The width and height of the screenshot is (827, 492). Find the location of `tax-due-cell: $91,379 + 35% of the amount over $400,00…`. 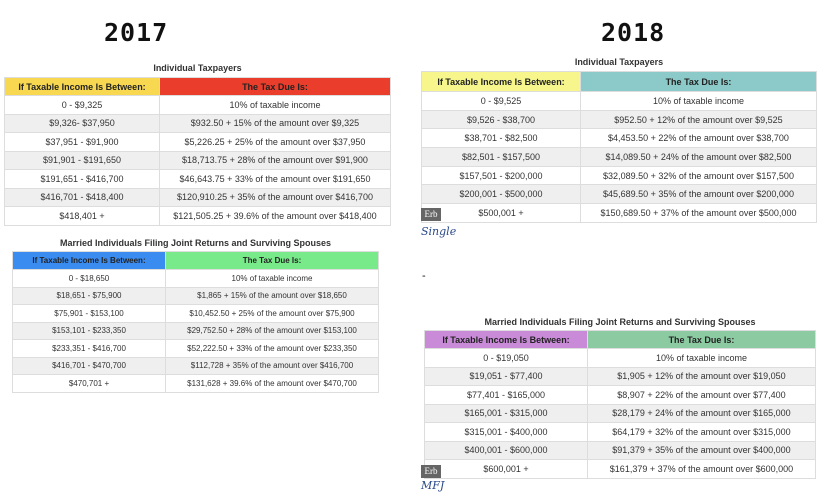

tax-due-cell: $91,379 + 35% of the amount over $400,00… is located at coordinates (701, 450).